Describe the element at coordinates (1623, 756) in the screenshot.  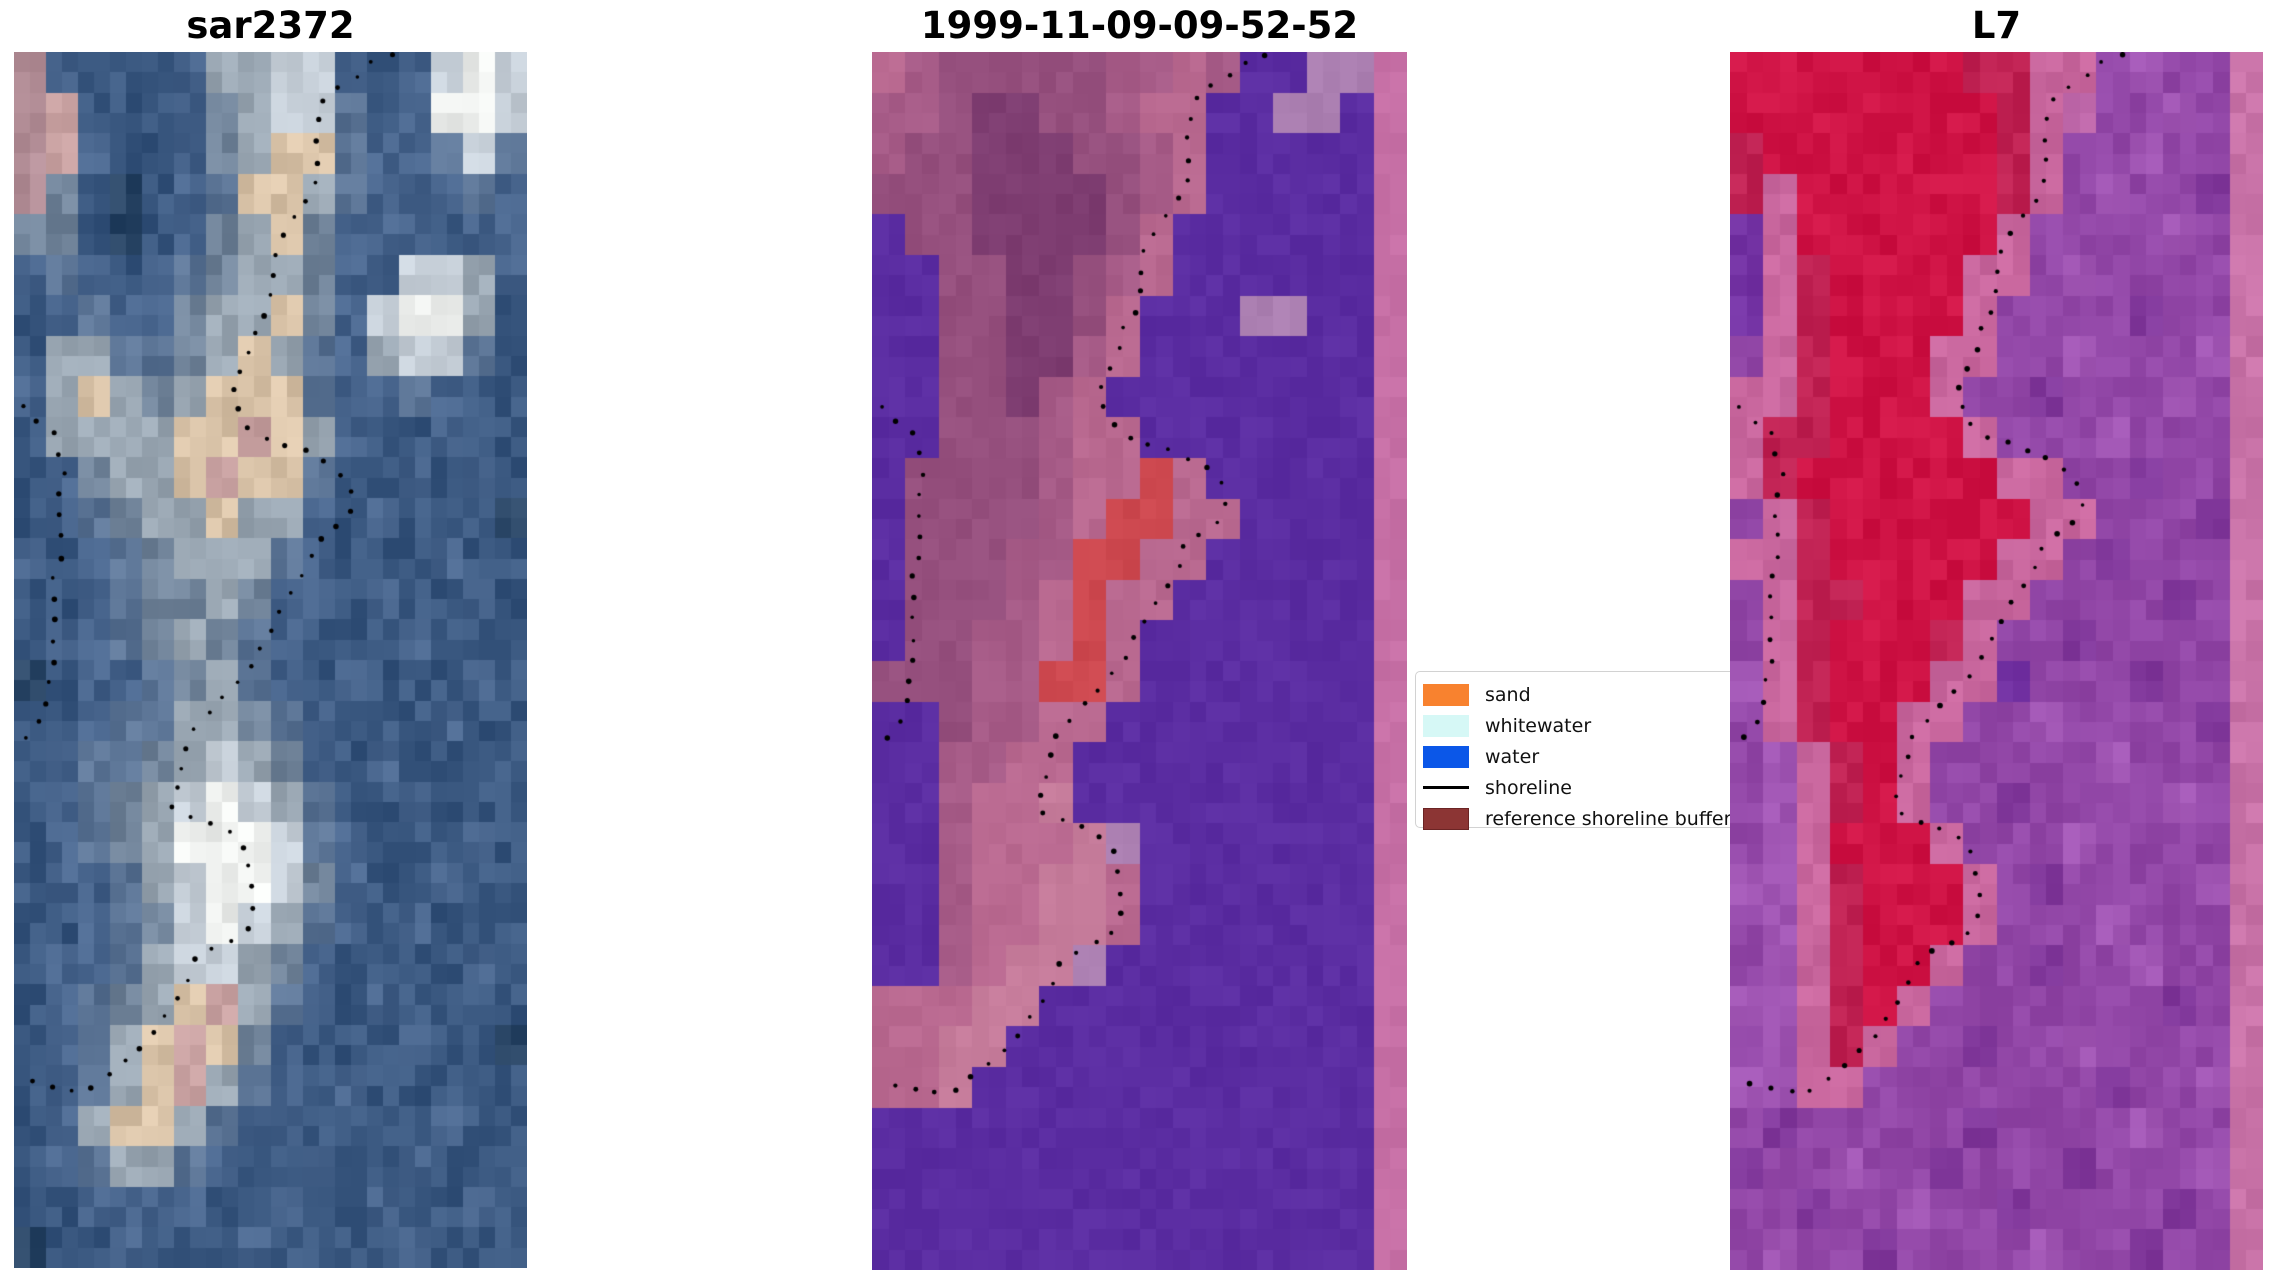
I see `legend-item-water: water` at that location.